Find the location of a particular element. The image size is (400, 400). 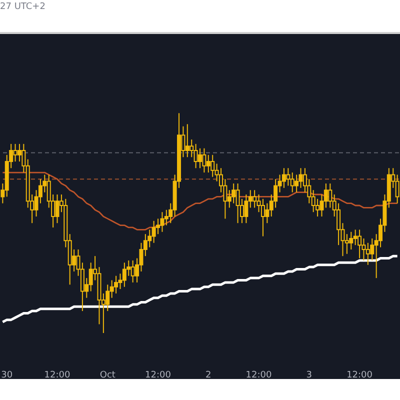

x-tick-label: 30 is located at coordinates (7, 375).